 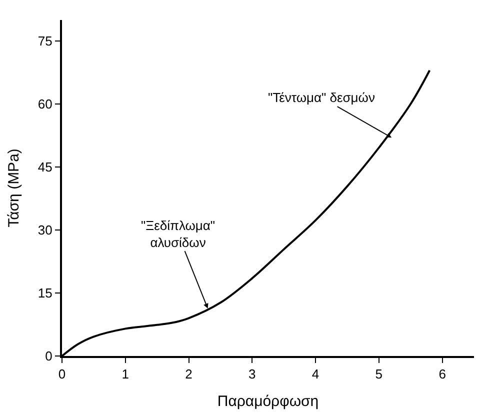 I want to click on x-tick-label: 3, so click(x=252, y=374).